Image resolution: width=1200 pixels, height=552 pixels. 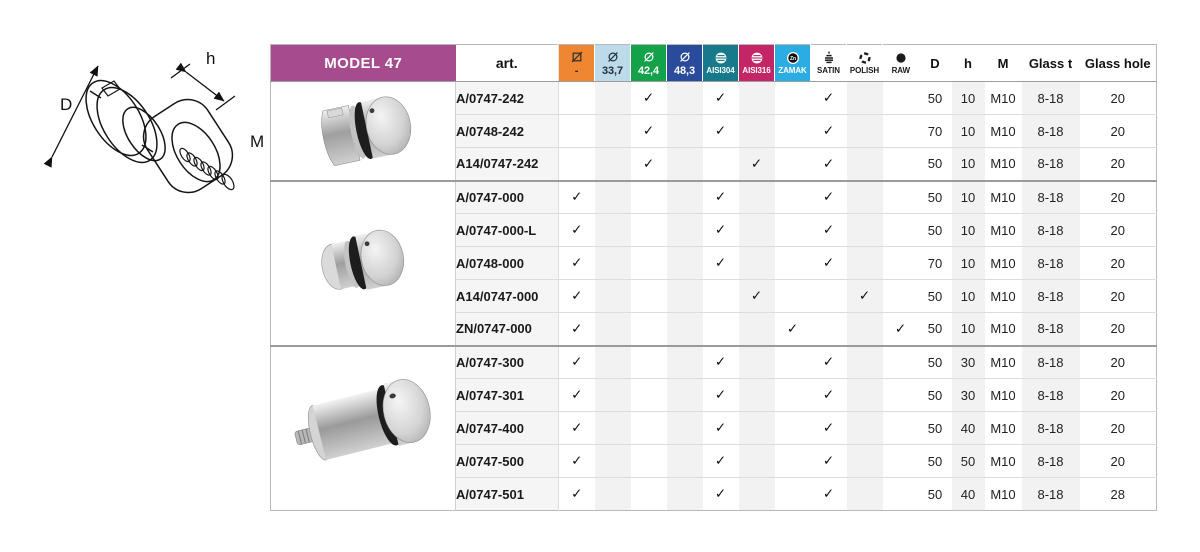 What do you see at coordinates (1118, 494) in the screenshot?
I see `spec-glass-hole: 28` at bounding box center [1118, 494].